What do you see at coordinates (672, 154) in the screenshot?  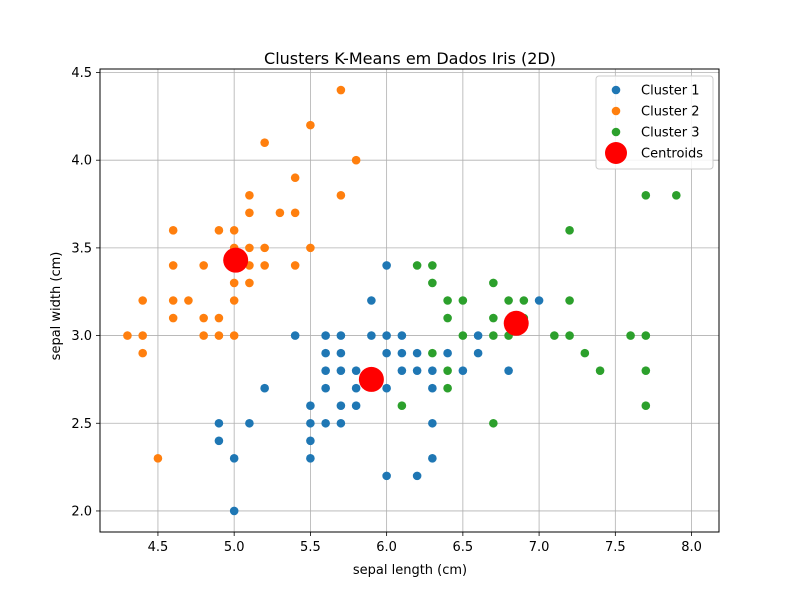 I see `legend-label: Centroids` at bounding box center [672, 154].